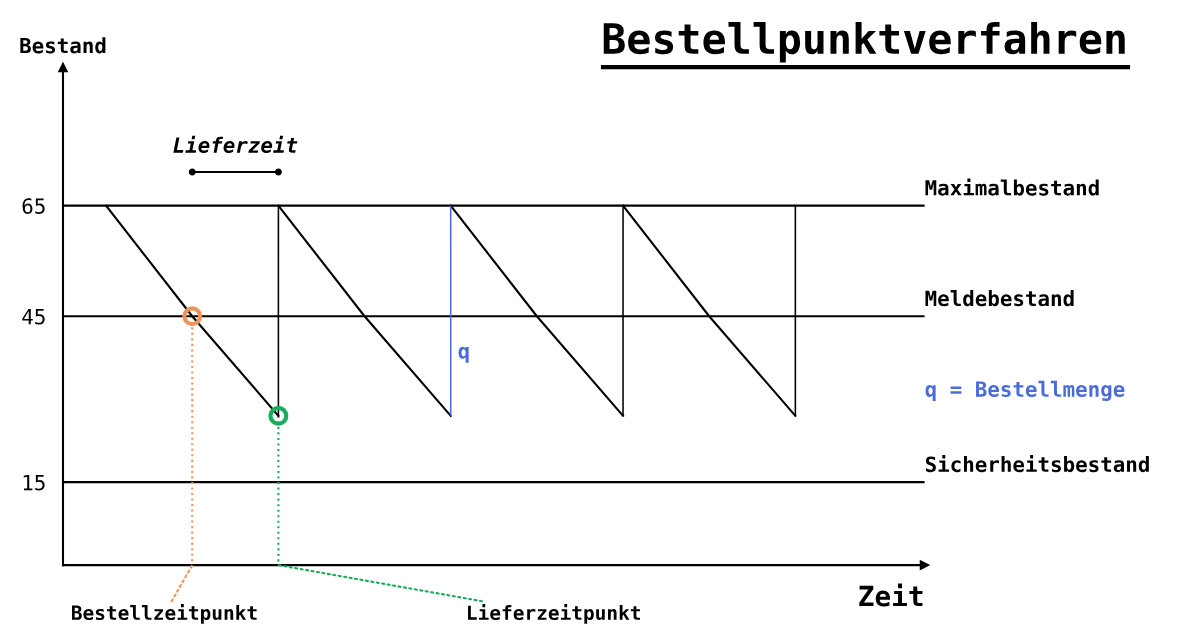 Image resolution: width=1200 pixels, height=630 pixels. I want to click on annotation: Lieferzeit, so click(235, 144).